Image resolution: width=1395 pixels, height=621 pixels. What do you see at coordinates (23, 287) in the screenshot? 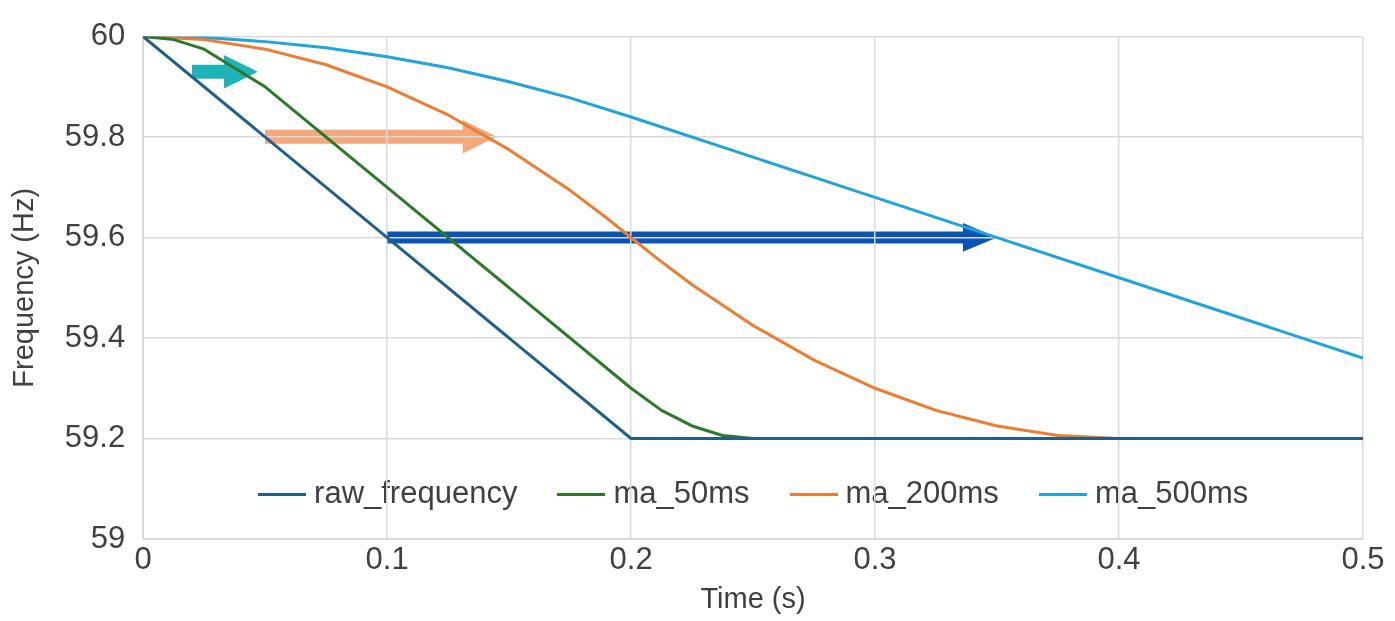
I see `y-axis-title: Frequency (Hz)` at bounding box center [23, 287].